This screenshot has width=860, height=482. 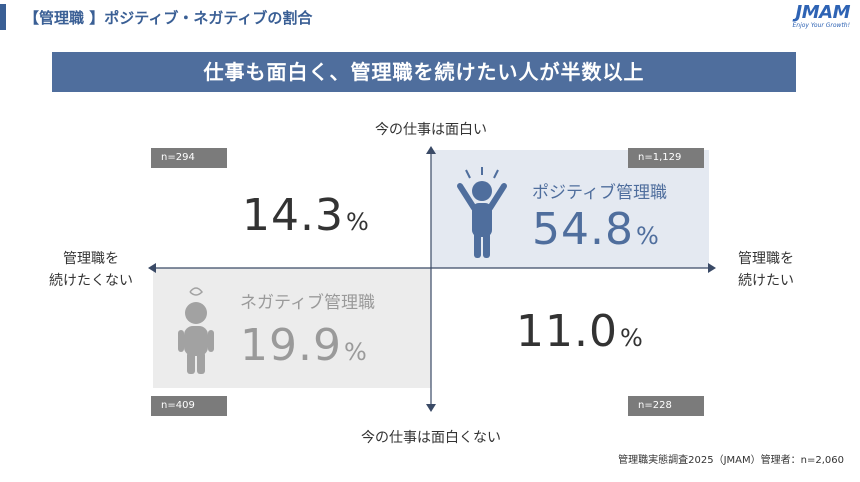 I want to click on negative-person-icon, so click(x=196, y=330).